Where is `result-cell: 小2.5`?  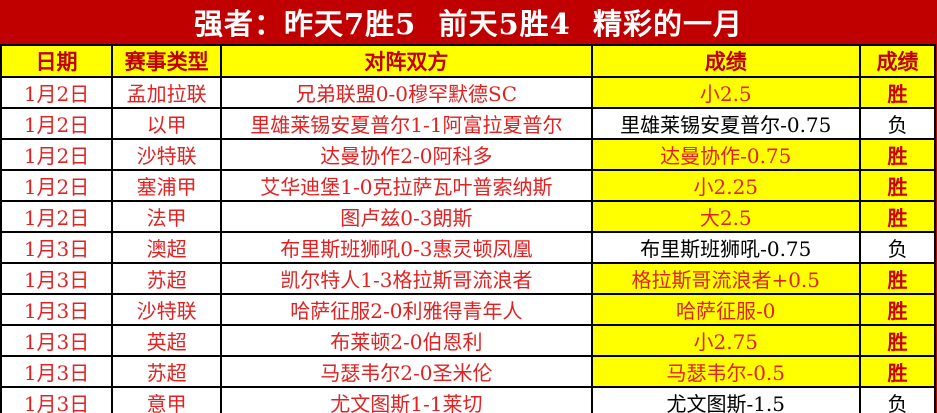
result-cell: 小2.5 is located at coordinates (725, 92).